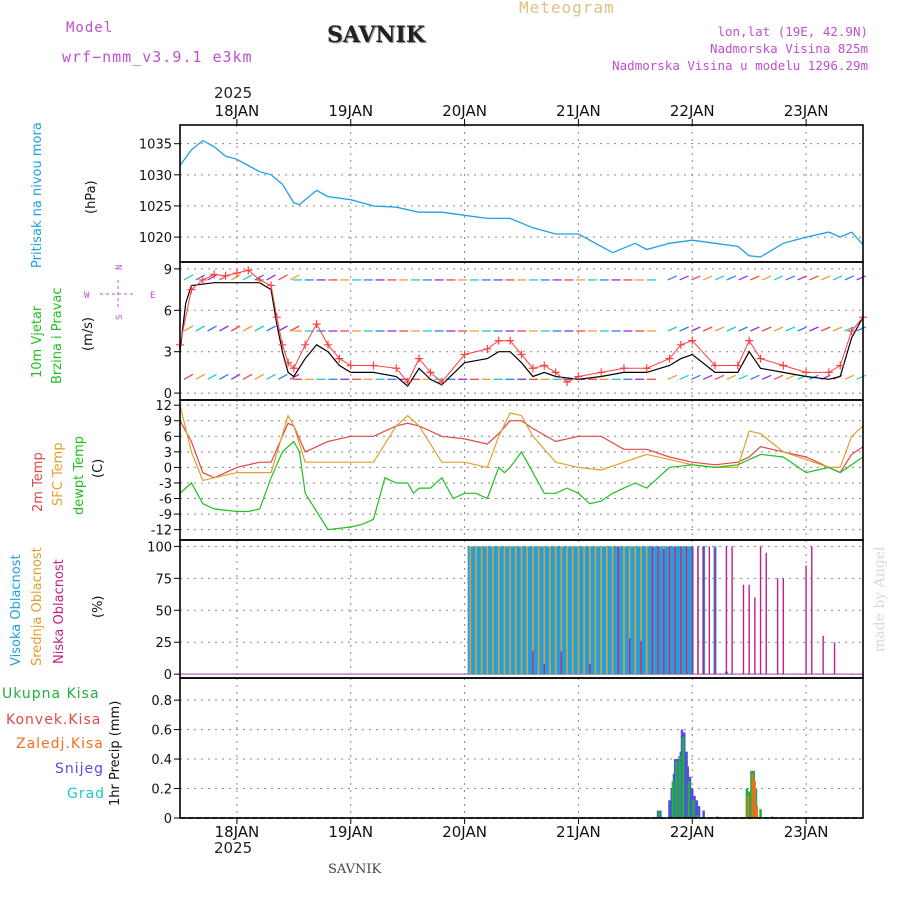 Image resolution: width=900 pixels, height=900 pixels. I want to click on x-tick-label-bottom: 21JAN, so click(578, 832).